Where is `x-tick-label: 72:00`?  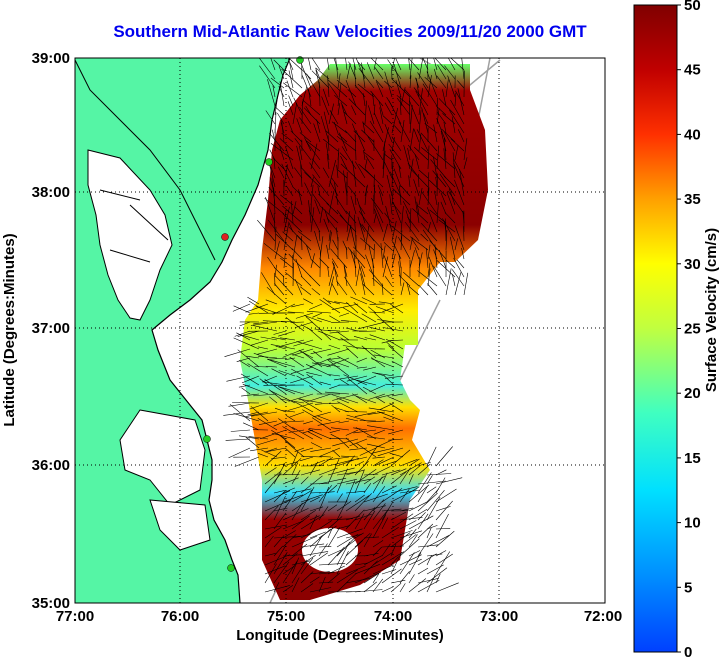 x-tick-label: 72:00 is located at coordinates (603, 616).